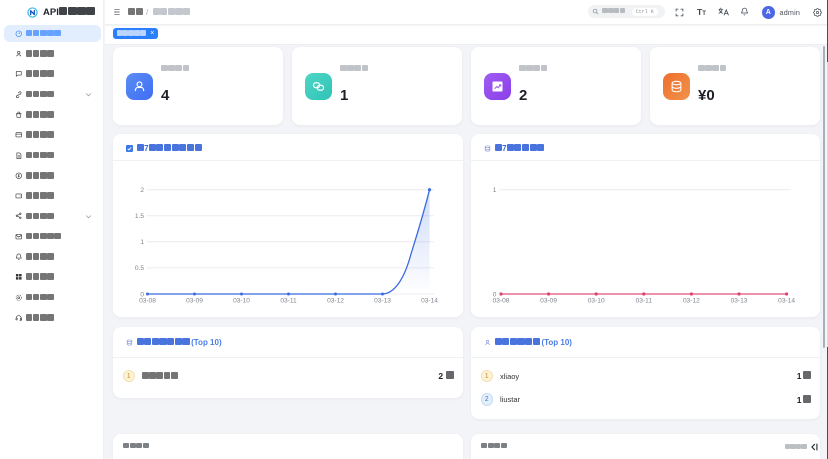 The image size is (828, 459). Describe the element at coordinates (139, 268) in the screenshot. I see `svg-text: 0.5` at that location.